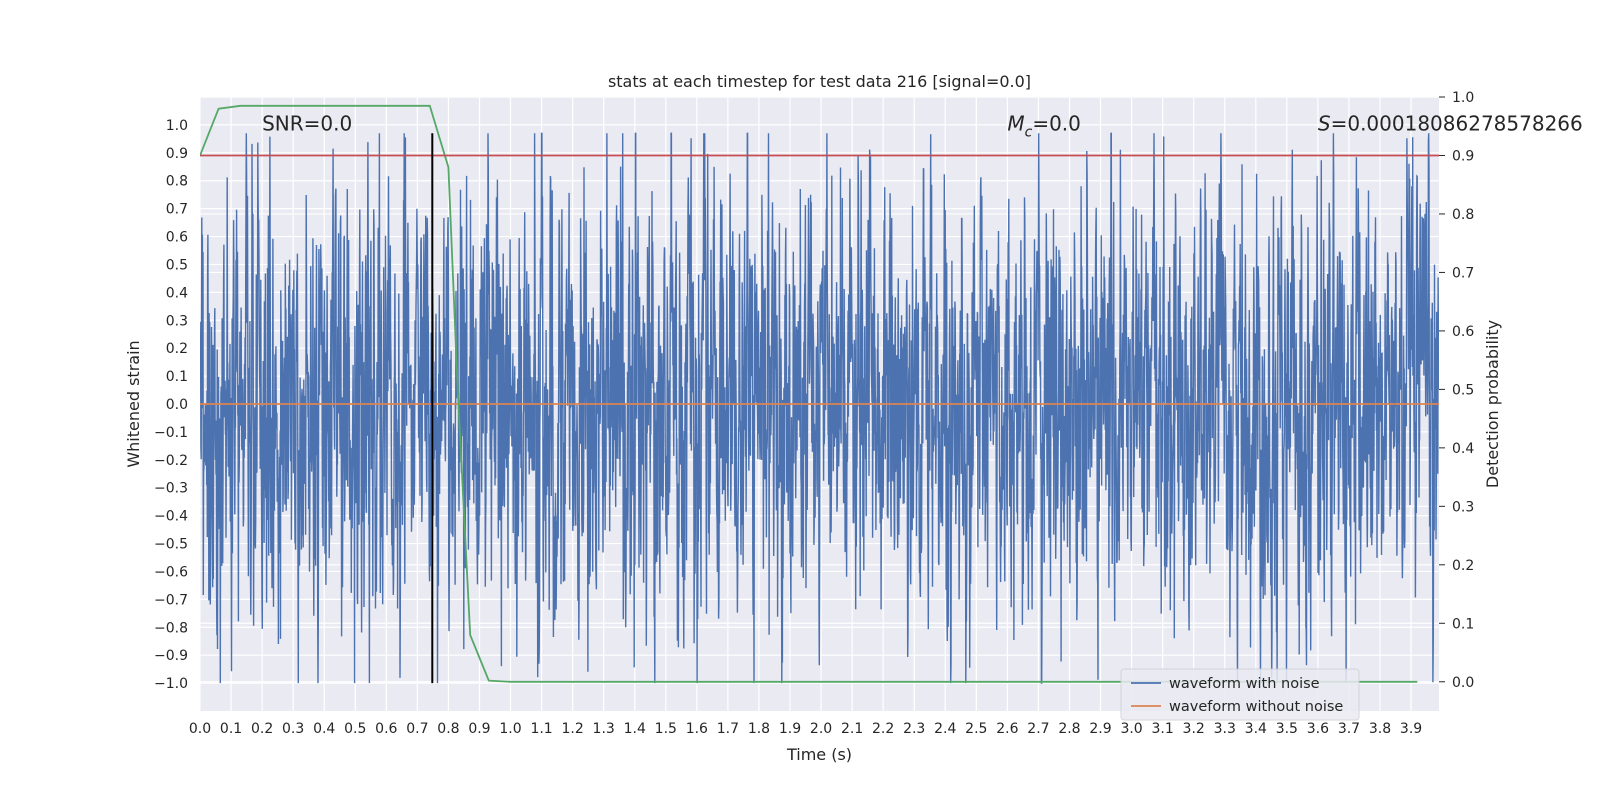  What do you see at coordinates (1463, 332) in the screenshot?
I see `y2-tick-label: 0.6` at bounding box center [1463, 332].